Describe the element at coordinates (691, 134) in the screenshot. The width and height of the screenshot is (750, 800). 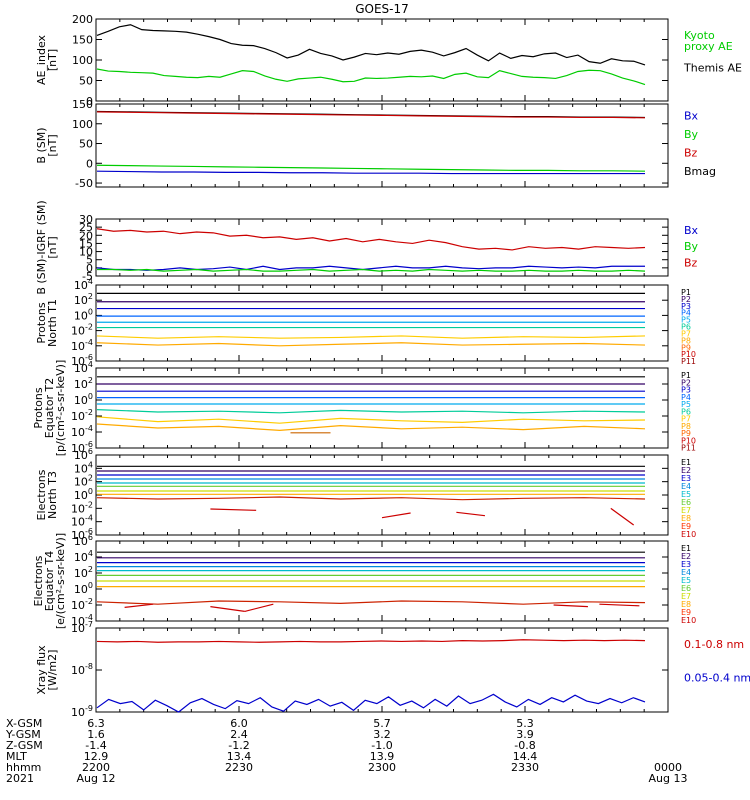
I see `panel-2-legend-label: By` at that location.